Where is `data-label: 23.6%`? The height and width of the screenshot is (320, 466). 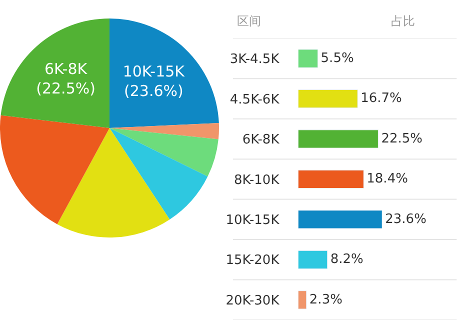 data-label: 23.6% is located at coordinates (405, 219).